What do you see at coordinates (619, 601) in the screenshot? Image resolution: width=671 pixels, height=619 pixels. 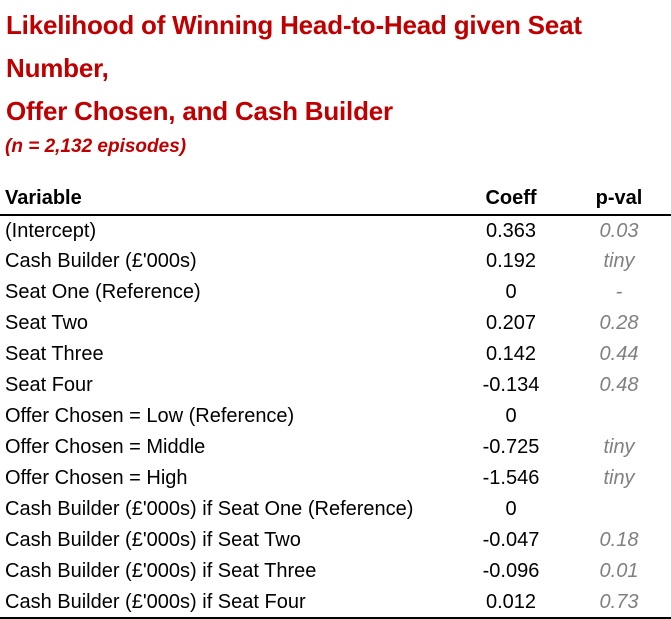 I see `pval-cell: 0.73` at bounding box center [619, 601].